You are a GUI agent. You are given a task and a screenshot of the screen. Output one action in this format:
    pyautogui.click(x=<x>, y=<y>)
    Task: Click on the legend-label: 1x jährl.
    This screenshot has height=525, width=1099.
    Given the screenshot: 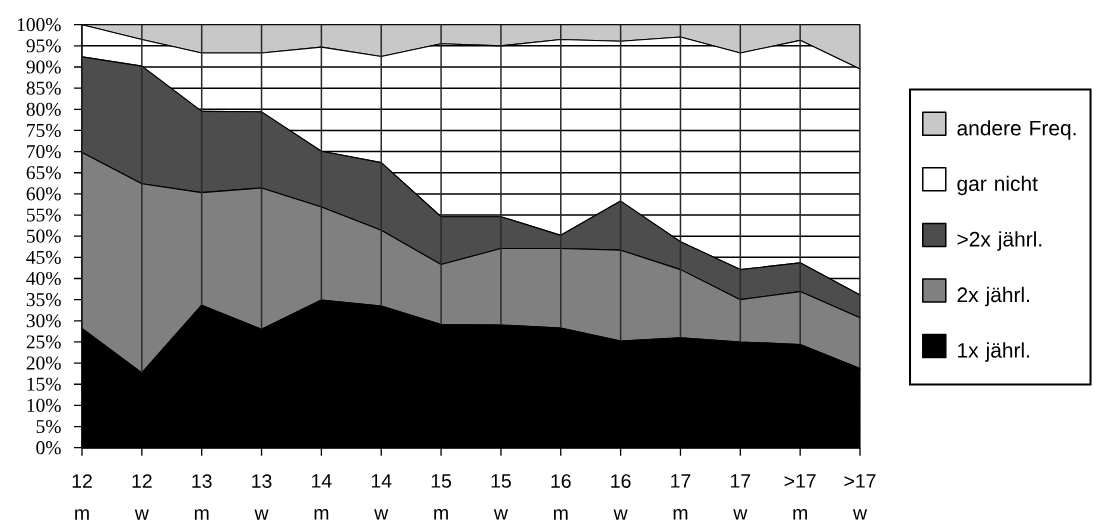 What is the action you would take?
    pyautogui.click(x=994, y=352)
    